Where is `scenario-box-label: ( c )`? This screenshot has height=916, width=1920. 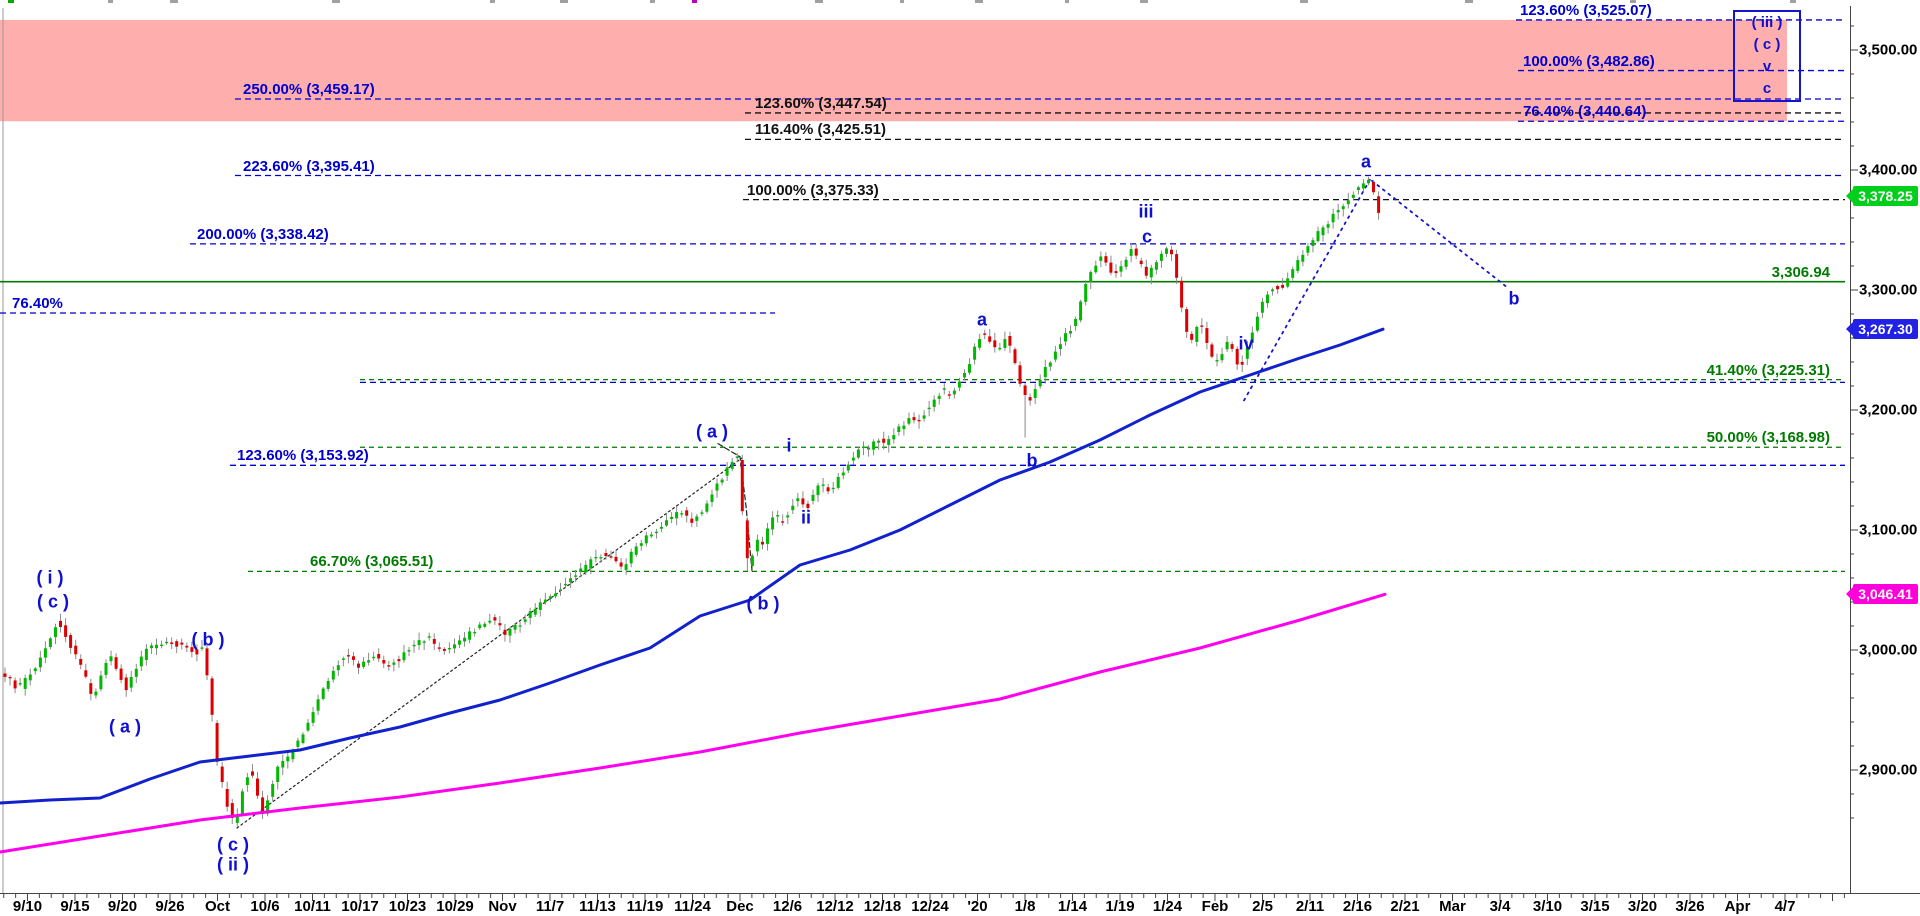
scenario-box-label: ( c ) is located at coordinates (1767, 44).